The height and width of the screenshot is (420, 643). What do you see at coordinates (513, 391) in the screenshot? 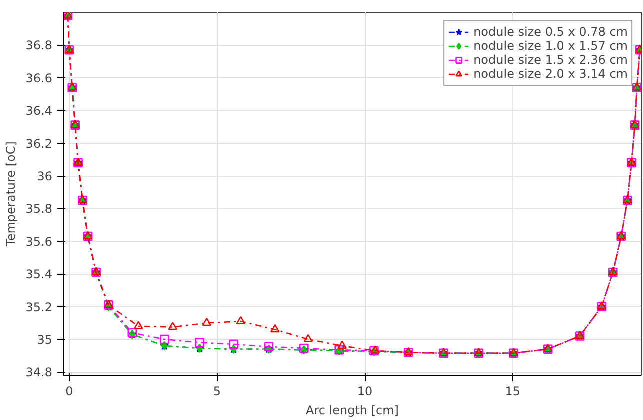
I see `x-tick-label: 15` at bounding box center [513, 391].